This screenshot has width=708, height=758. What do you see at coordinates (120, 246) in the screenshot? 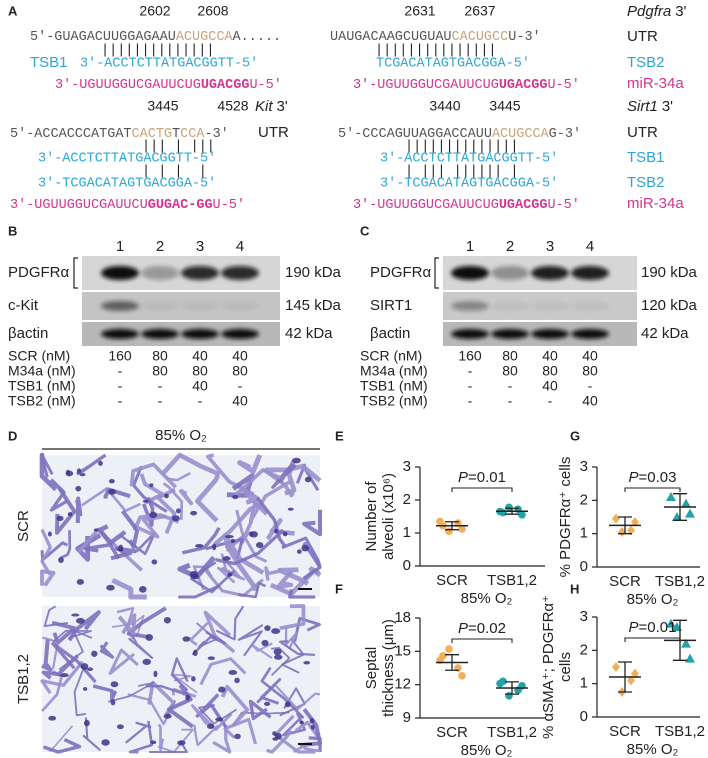
I see `lane-number: 1` at bounding box center [120, 246].